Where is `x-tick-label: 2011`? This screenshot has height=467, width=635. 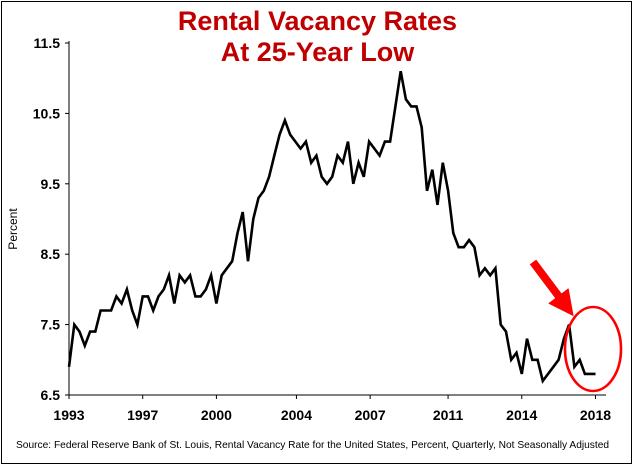 x-tick-label: 2011 is located at coordinates (448, 415).